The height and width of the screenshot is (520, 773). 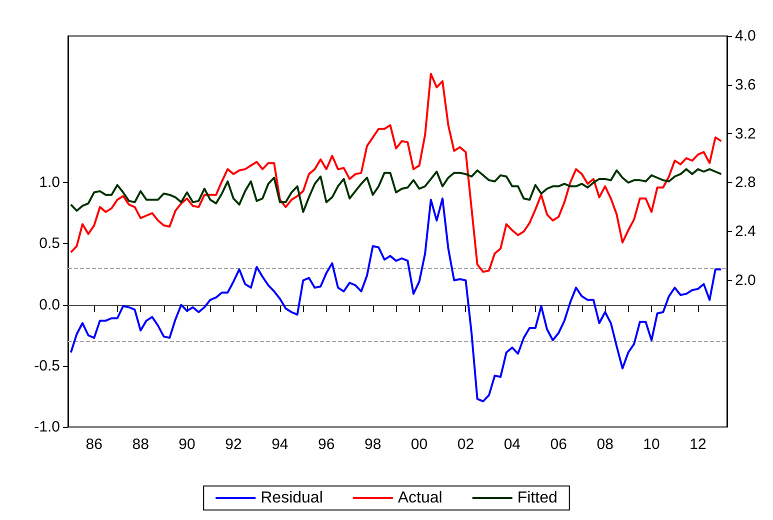 I want to click on x-tick-label: 04, so click(x=512, y=444).